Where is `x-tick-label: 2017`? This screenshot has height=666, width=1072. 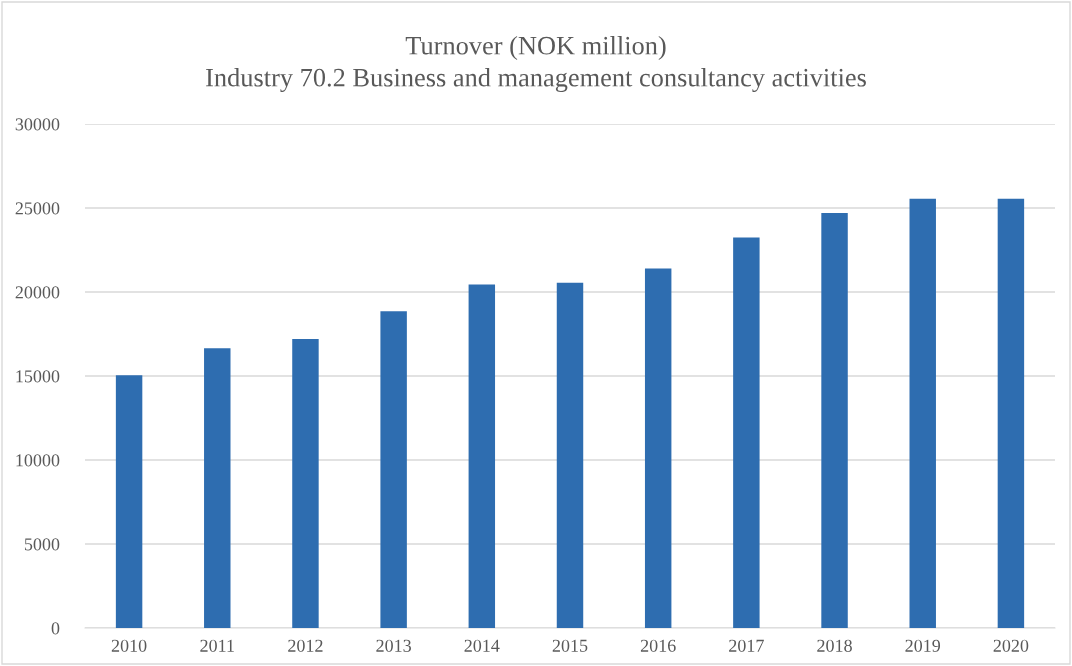 x-tick-label: 2017 is located at coordinates (746, 645).